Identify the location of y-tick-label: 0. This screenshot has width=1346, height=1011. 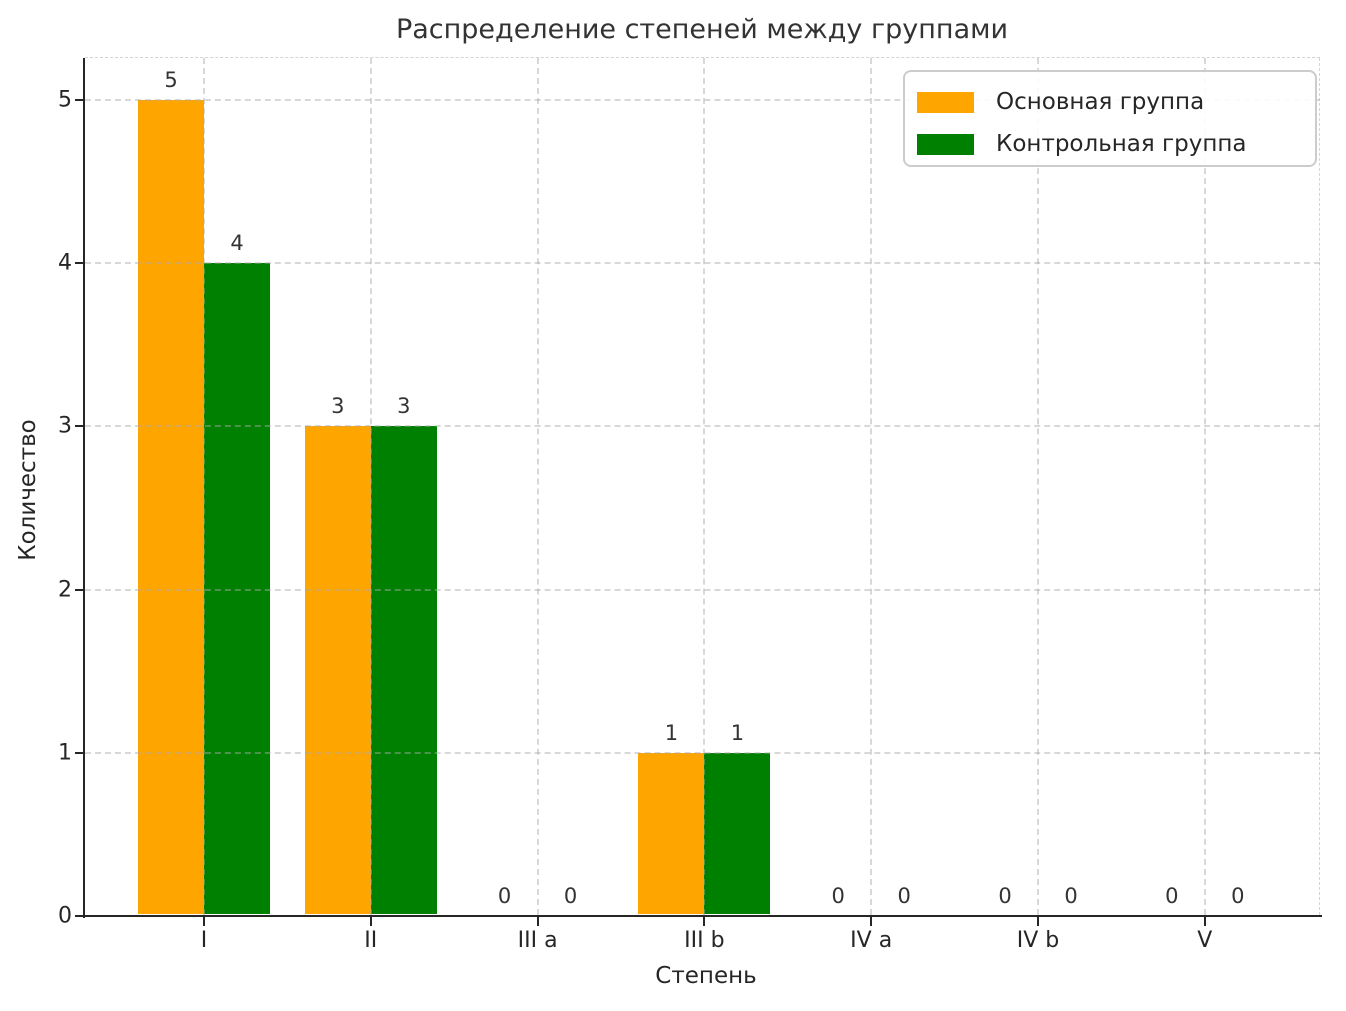
(65, 916).